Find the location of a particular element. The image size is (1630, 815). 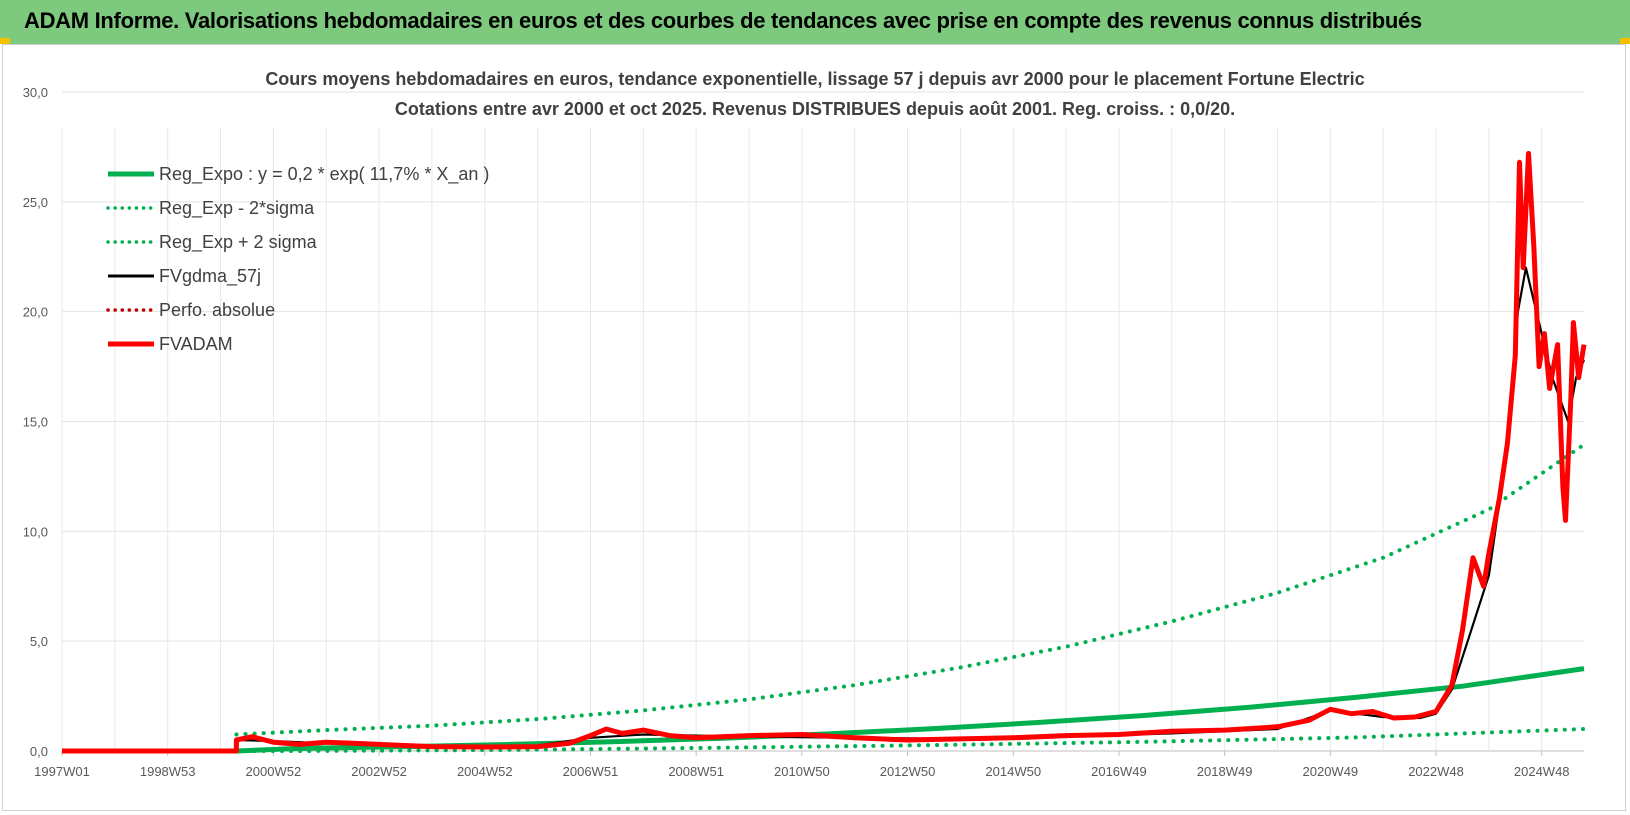

y-tick-label: 0,0 is located at coordinates (39, 751).